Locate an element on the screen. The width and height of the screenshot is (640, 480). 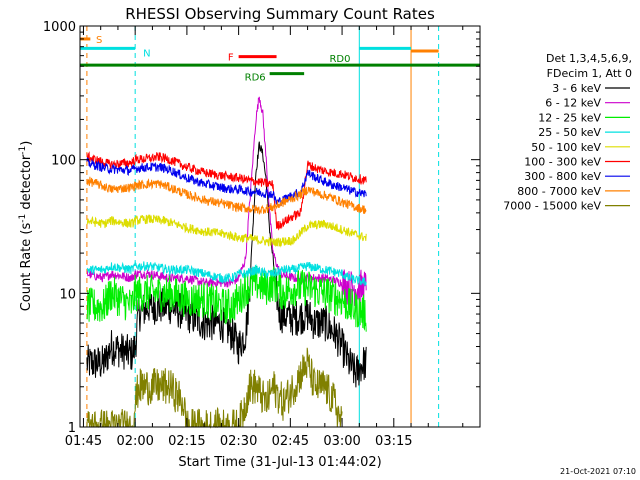
flag-label: RD0 is located at coordinates (339, 59).